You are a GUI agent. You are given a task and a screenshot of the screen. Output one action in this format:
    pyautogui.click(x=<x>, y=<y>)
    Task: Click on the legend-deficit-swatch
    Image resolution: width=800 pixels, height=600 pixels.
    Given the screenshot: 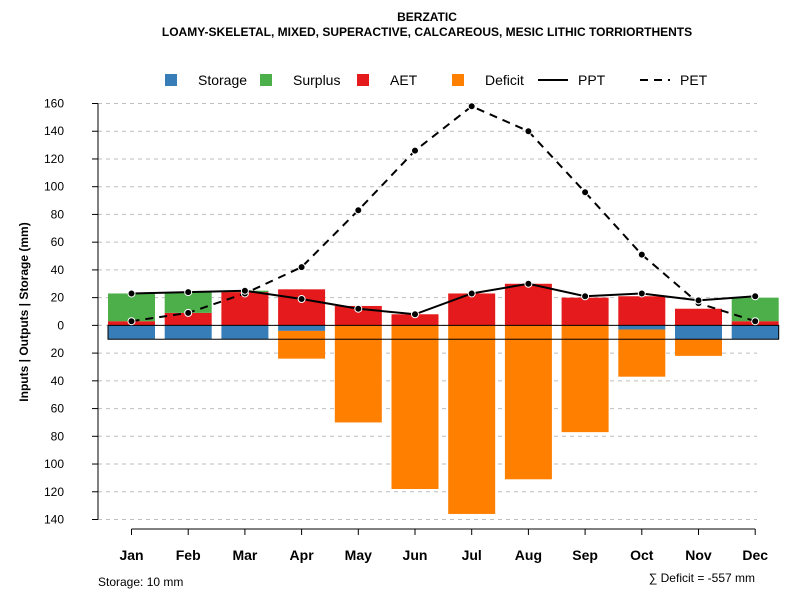 What is the action you would take?
    pyautogui.click(x=458, y=80)
    